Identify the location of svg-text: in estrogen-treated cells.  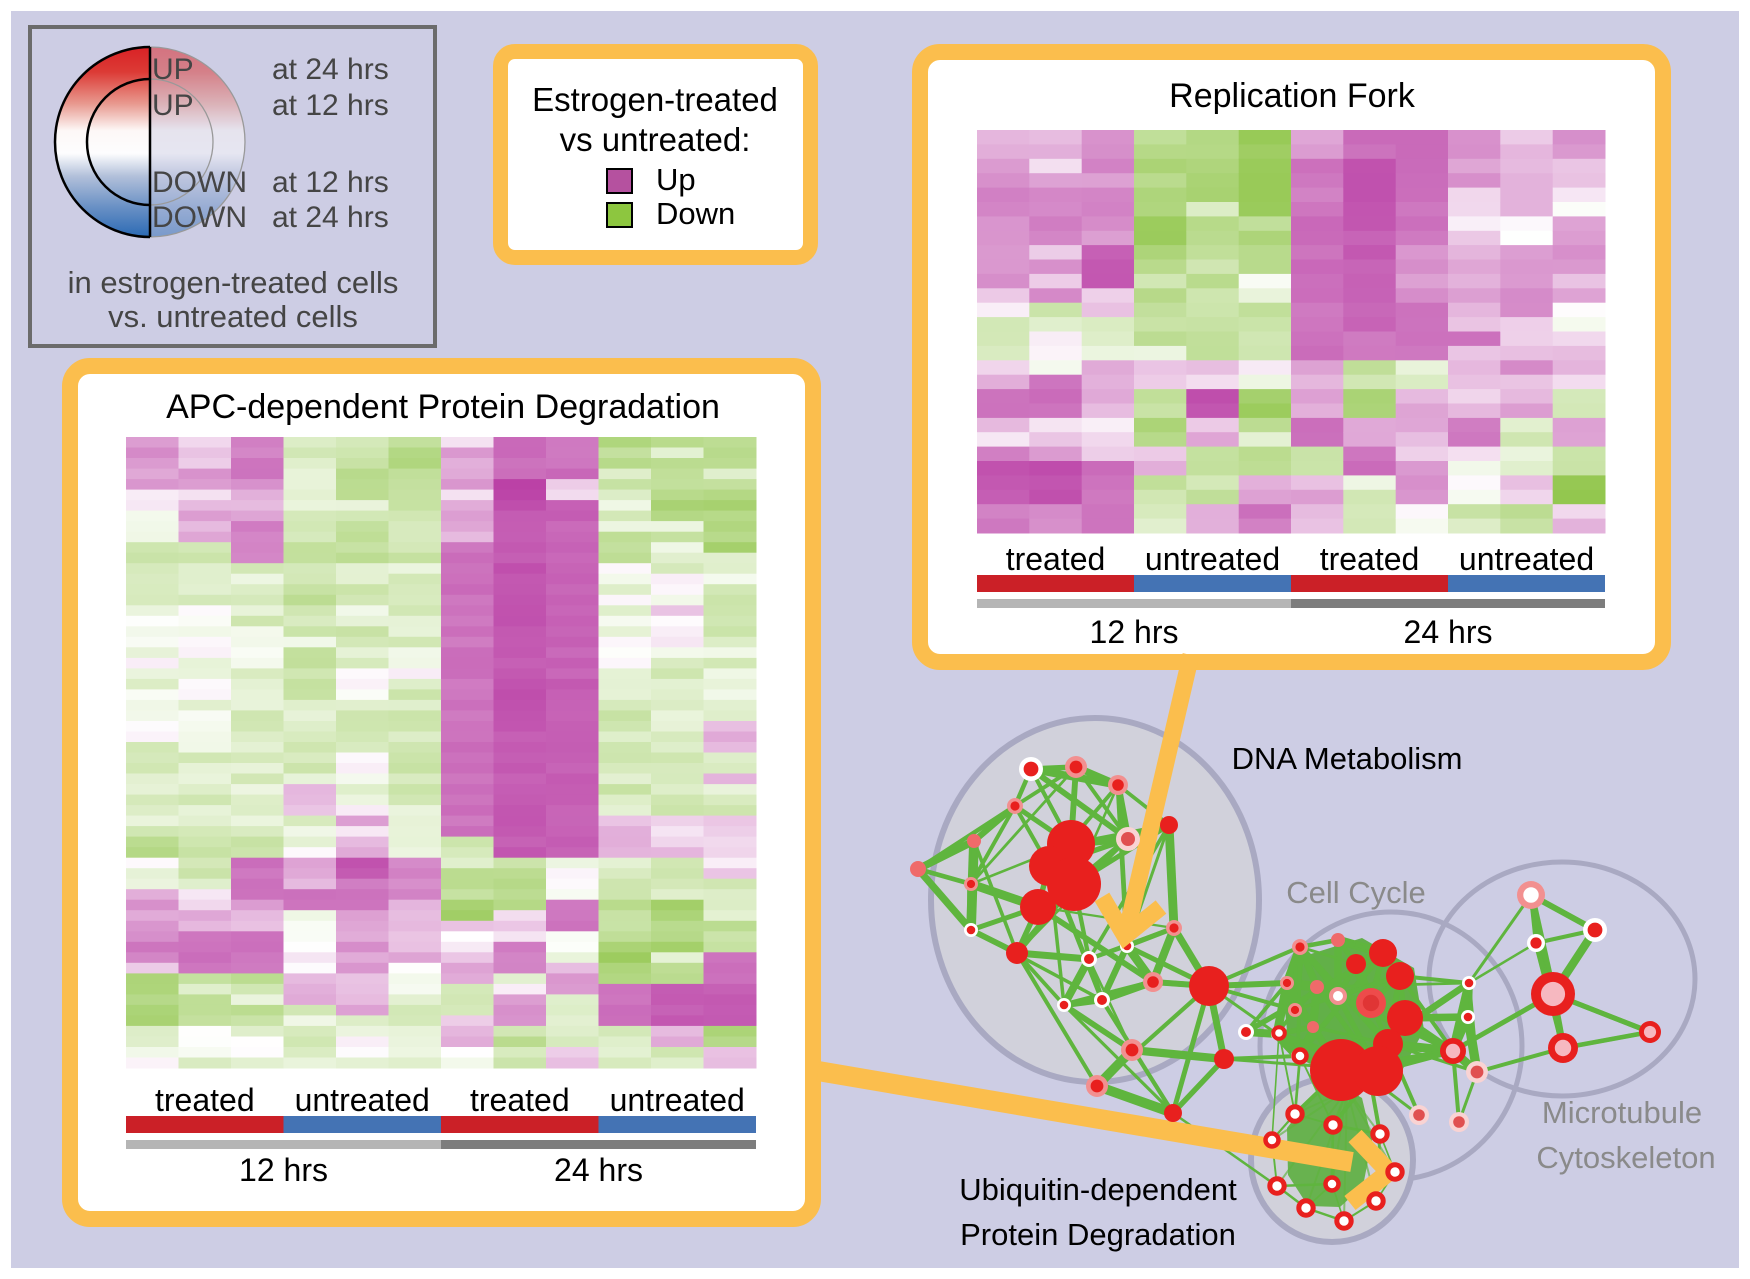
(233, 282).